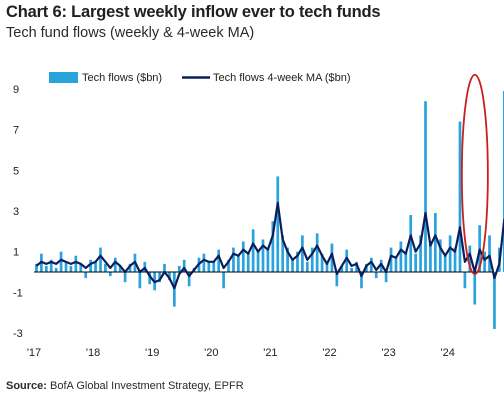 Image resolution: width=504 pixels, height=400 pixels. What do you see at coordinates (211, 353) in the screenshot?
I see `x-tick-label: '20` at bounding box center [211, 353].